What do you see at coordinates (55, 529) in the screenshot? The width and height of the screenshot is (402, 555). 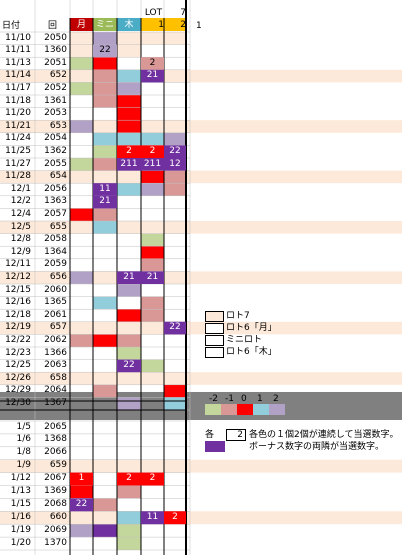 I see `round-cell: 2069` at bounding box center [55, 529].